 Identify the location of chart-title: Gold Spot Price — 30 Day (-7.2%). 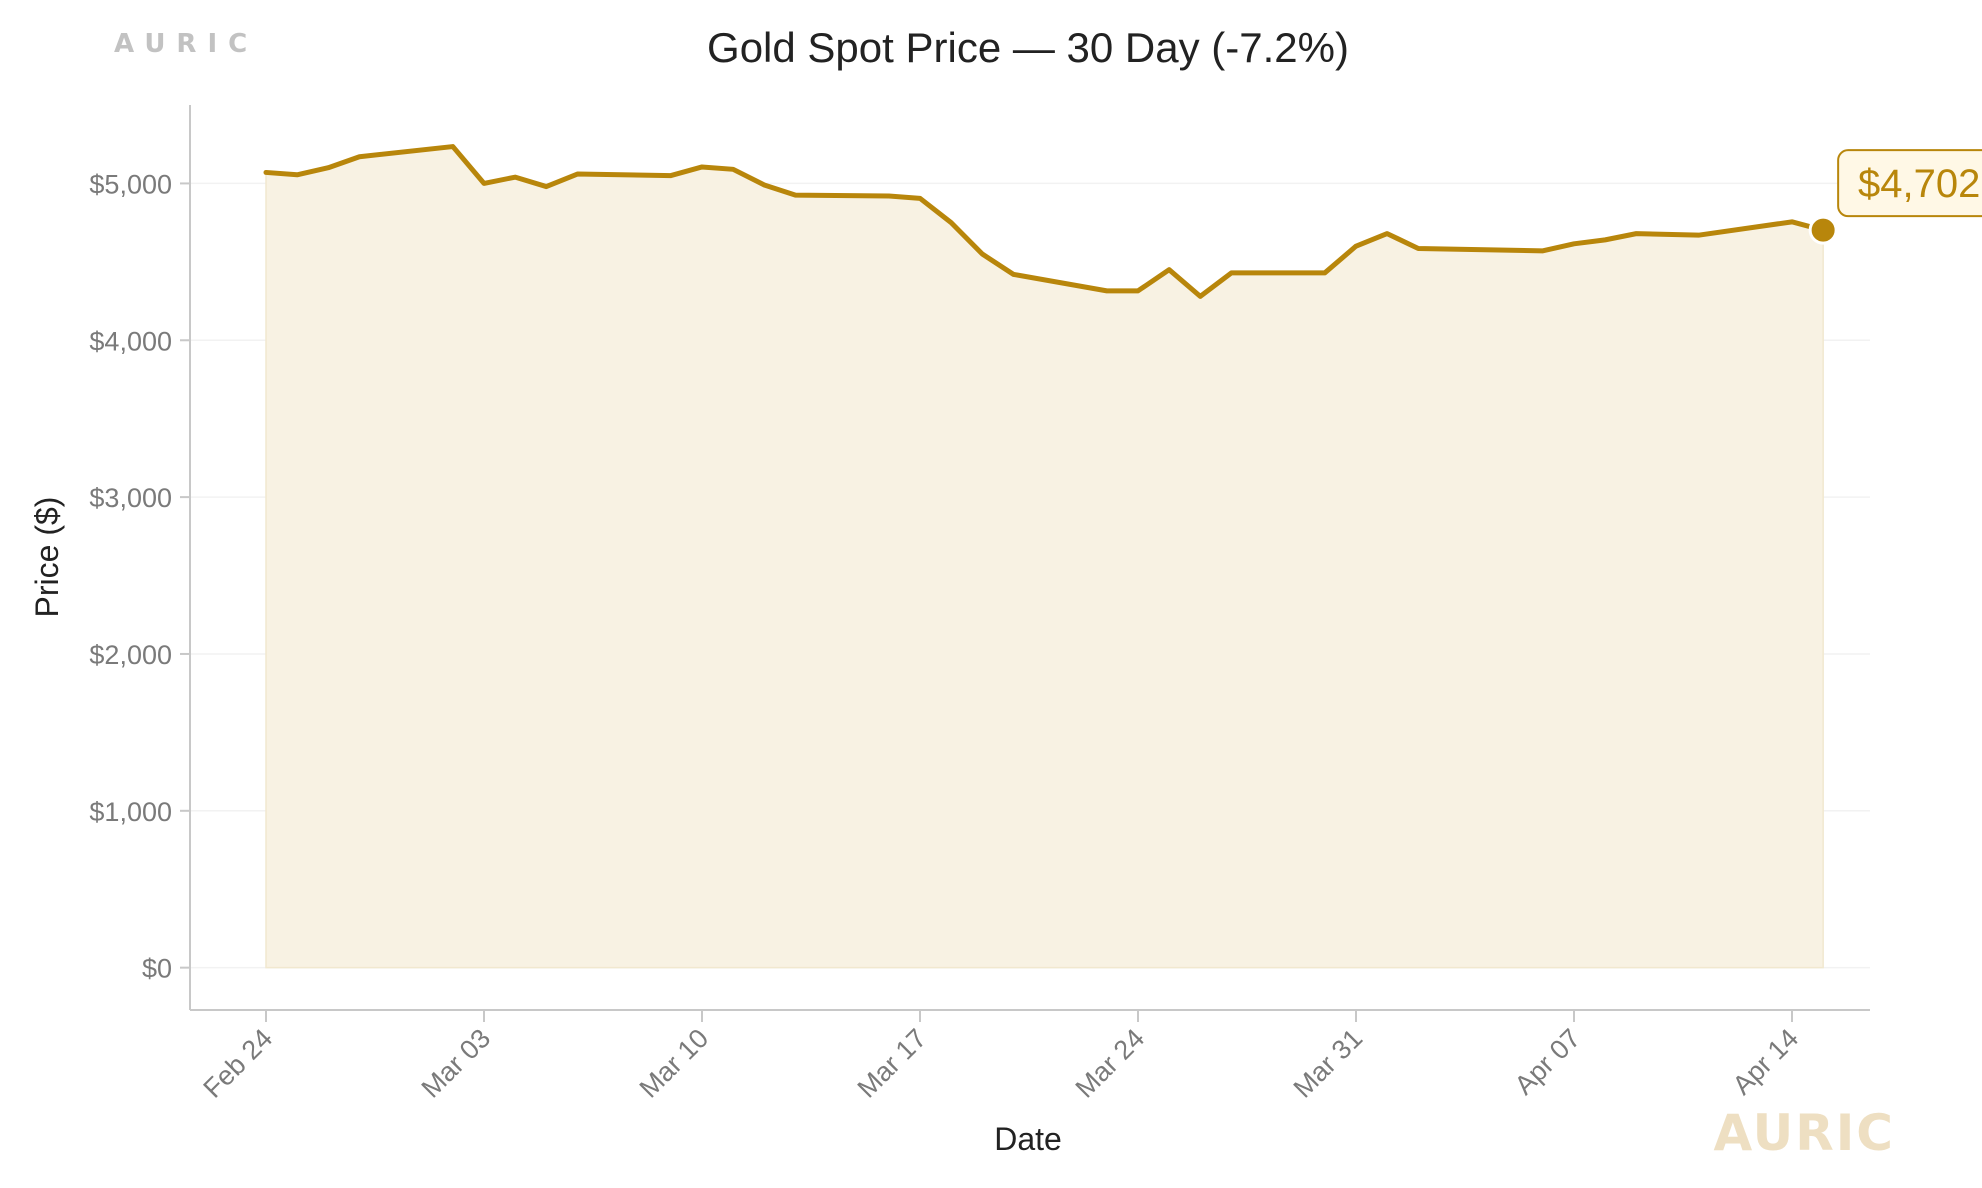
(1028, 47).